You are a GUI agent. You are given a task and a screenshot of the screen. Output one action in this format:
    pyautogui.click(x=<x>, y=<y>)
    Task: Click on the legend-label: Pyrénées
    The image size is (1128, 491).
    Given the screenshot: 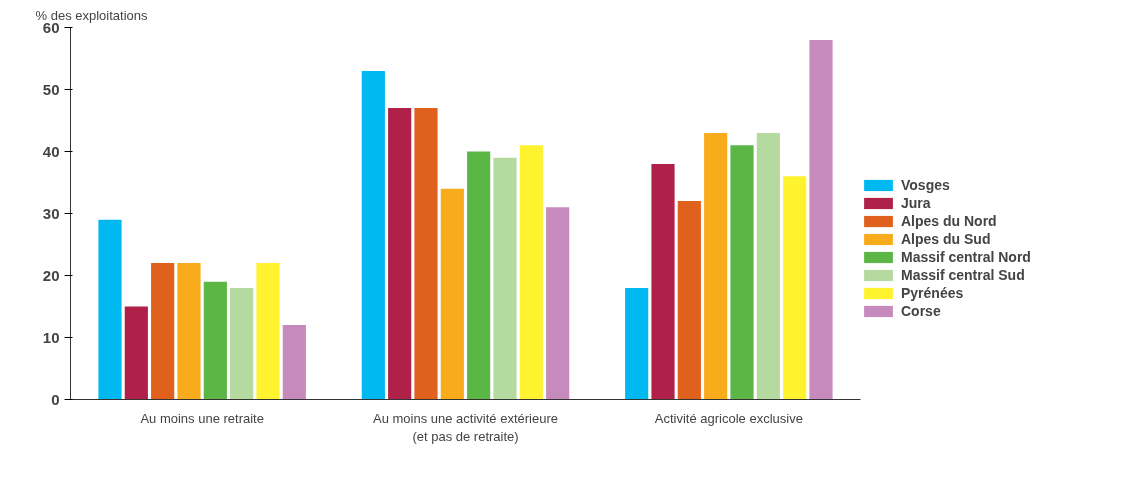 What is the action you would take?
    pyautogui.click(x=932, y=293)
    